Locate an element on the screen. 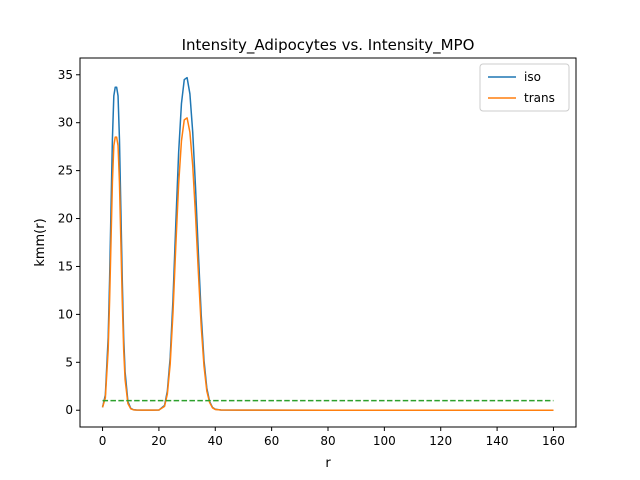  legend: iso trans is located at coordinates (524, 87).